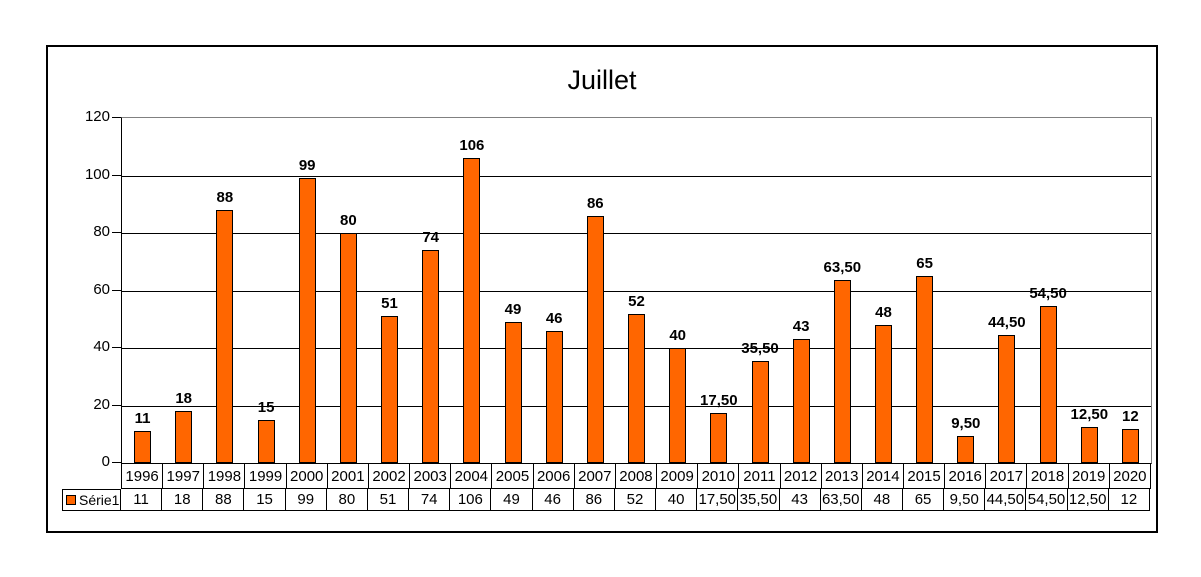  What do you see at coordinates (759, 500) in the screenshot?
I see `value-cell: 35,50` at bounding box center [759, 500].